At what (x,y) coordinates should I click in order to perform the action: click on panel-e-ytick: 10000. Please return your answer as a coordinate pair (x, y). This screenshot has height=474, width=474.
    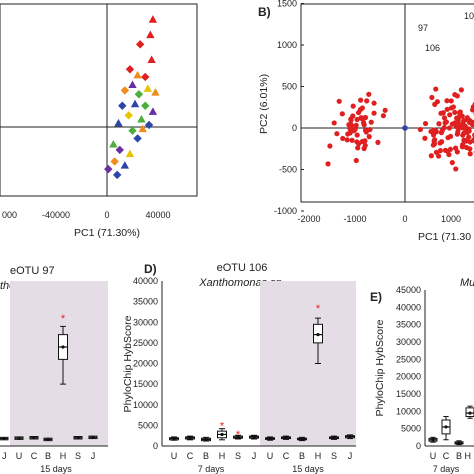
    Looking at the image, I should click on (408, 411).